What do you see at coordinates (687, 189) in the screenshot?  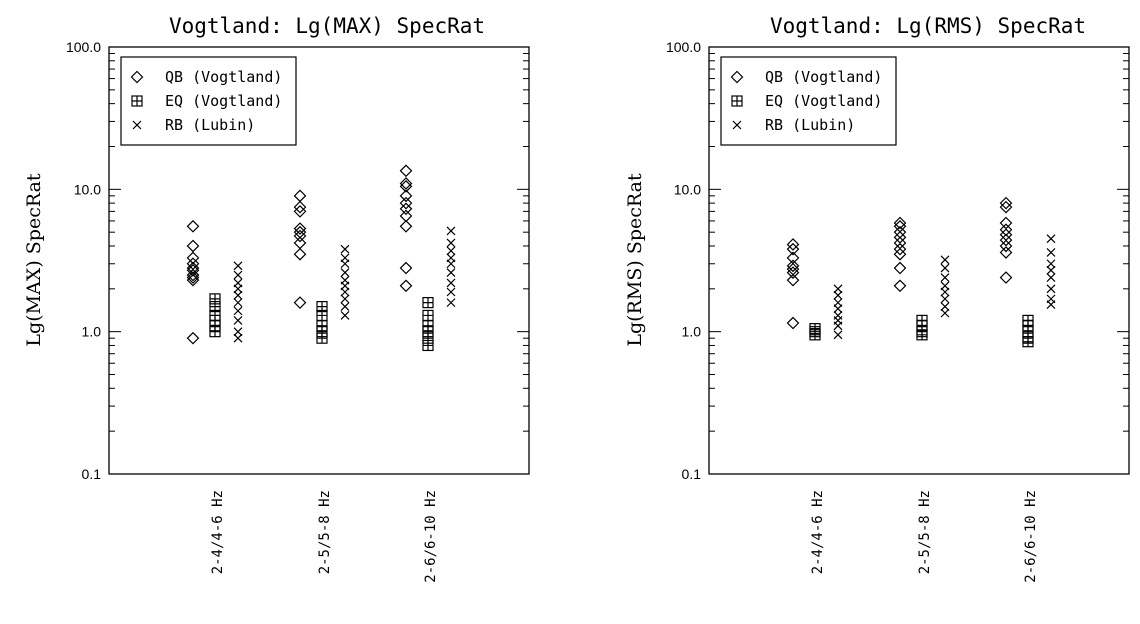 I see `y-tick-label: 10.0` at bounding box center [687, 189].